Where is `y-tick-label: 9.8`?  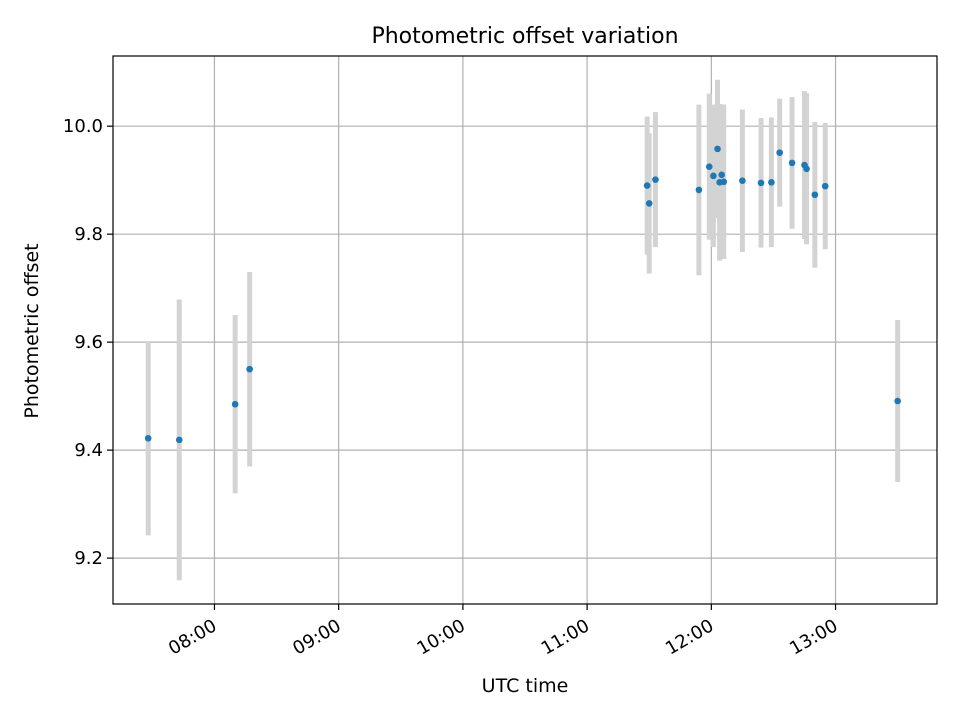
y-tick-label: 9.8 is located at coordinates (88, 234).